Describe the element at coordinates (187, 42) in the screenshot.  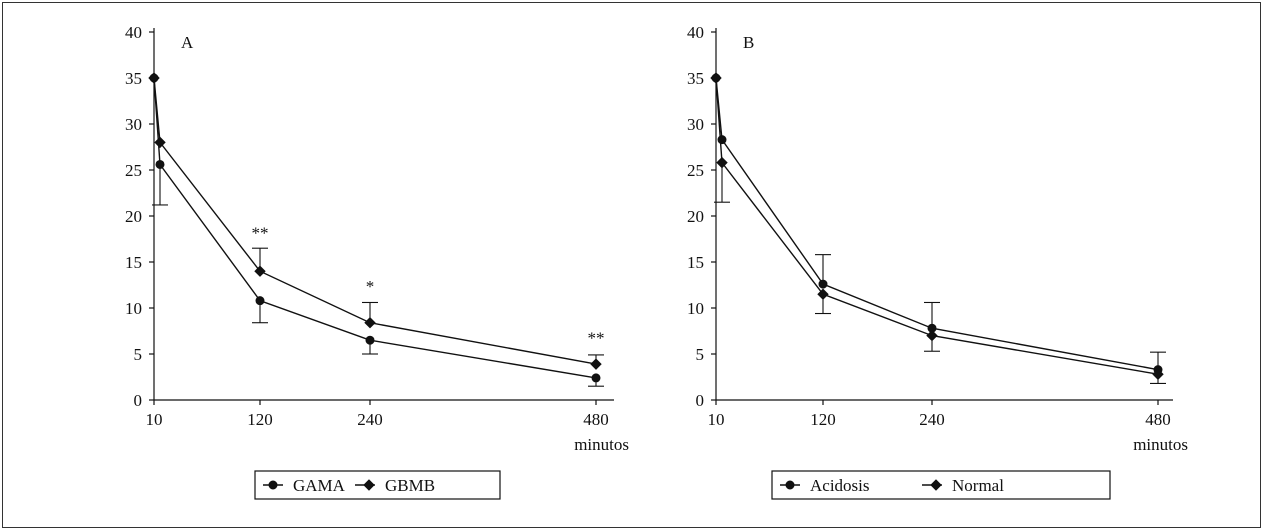
I see `panel-a-panel-label: A` at that location.